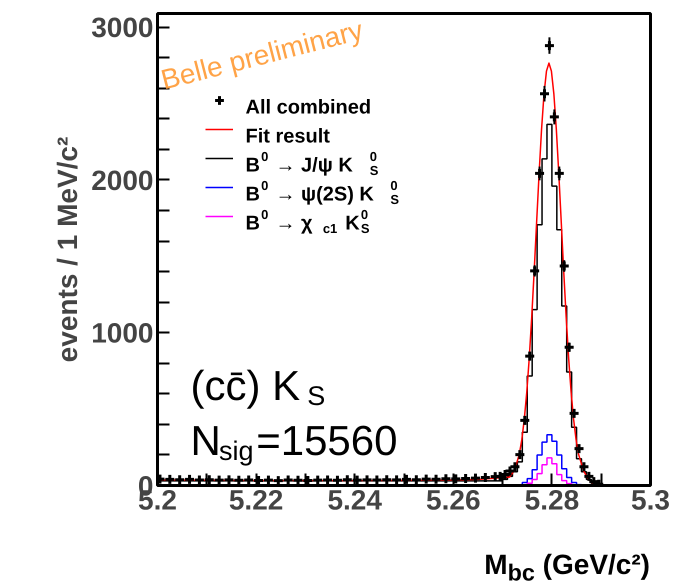 This screenshot has width=677, height=587. I want to click on y-tick-label: 3000, so click(122, 28).